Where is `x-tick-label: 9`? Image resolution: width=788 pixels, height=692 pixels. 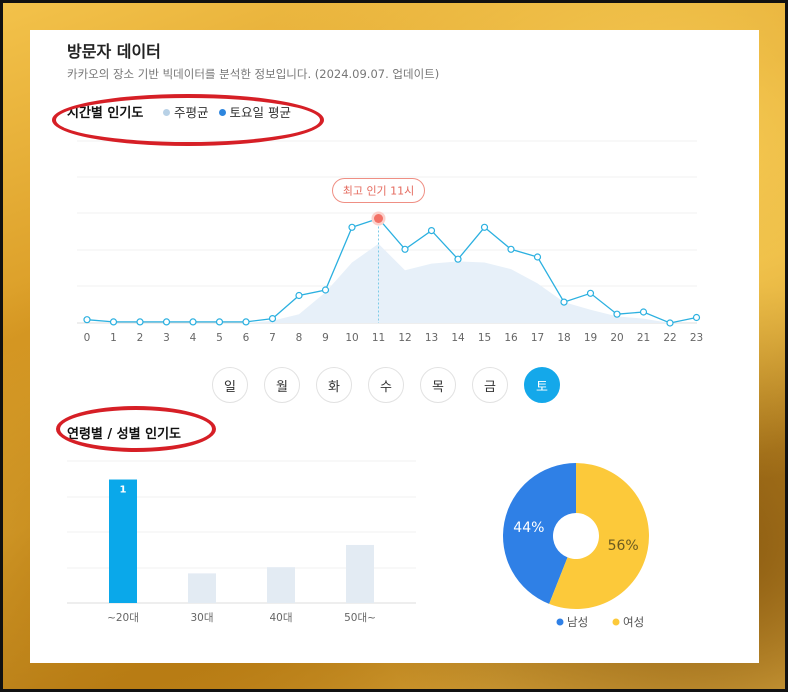 x-tick-label: 9 is located at coordinates (325, 338).